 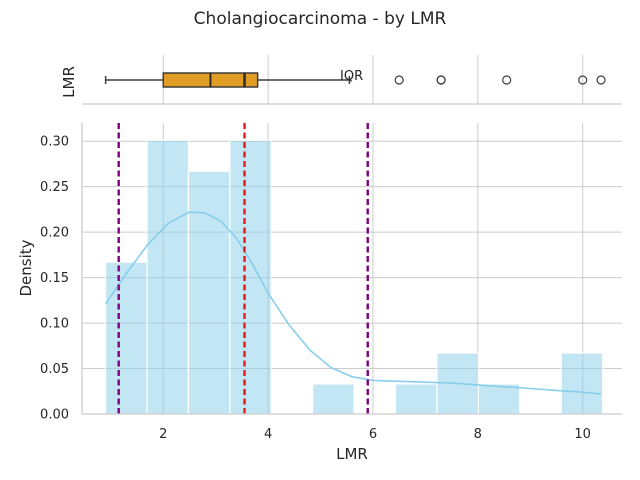 I want to click on boxplot-grid, so click(x=373, y=79).